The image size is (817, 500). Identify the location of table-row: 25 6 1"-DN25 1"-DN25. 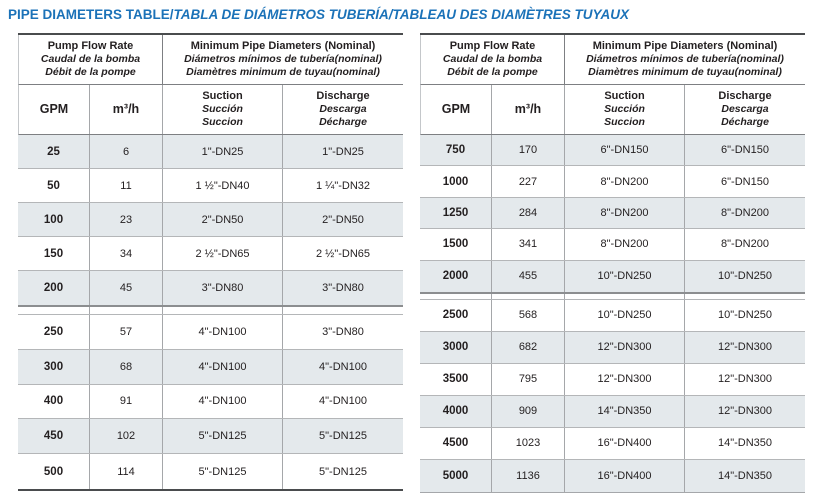
(210, 152).